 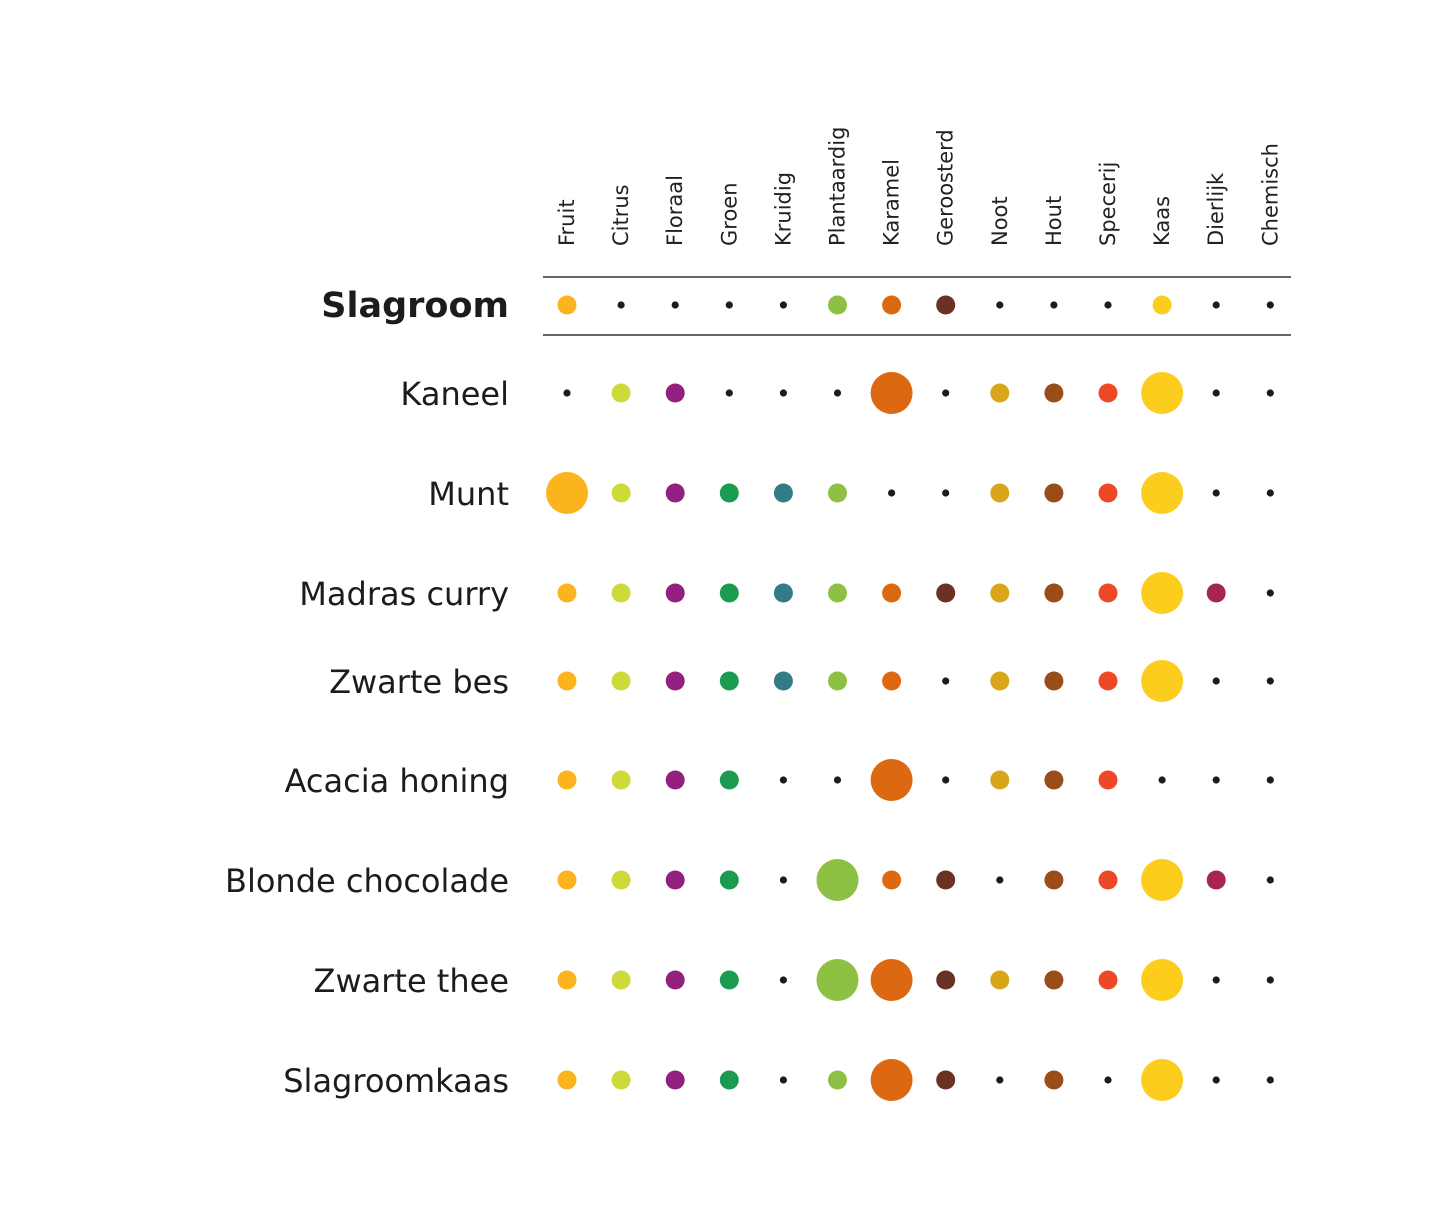 I want to click on dot-munt-hout, so click(x=1054, y=493).